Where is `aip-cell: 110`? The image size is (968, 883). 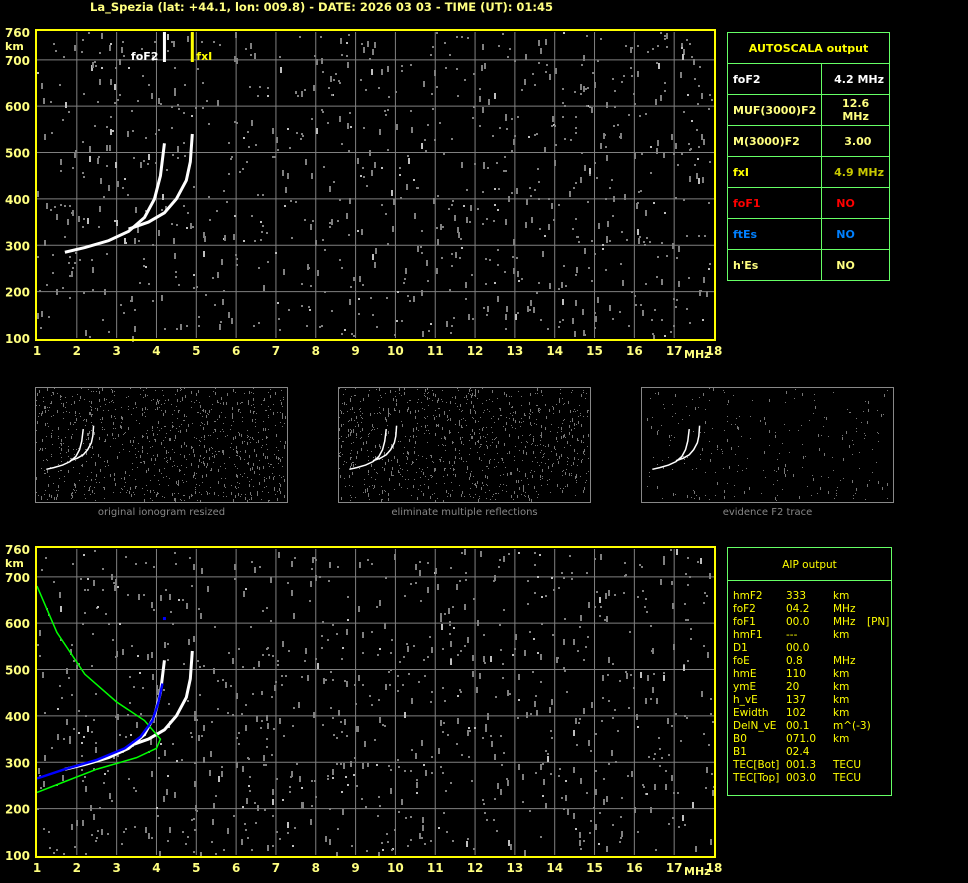 aip-cell: 110 is located at coordinates (796, 674).